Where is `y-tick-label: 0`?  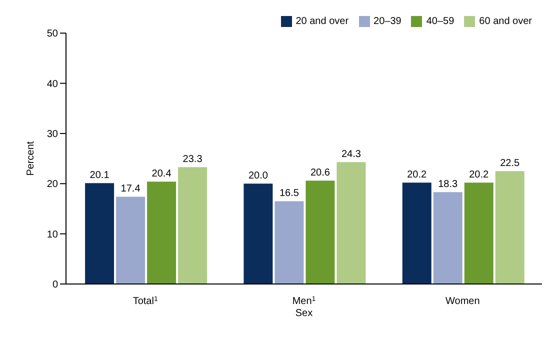 y-tick-label: 0 is located at coordinates (55, 285).